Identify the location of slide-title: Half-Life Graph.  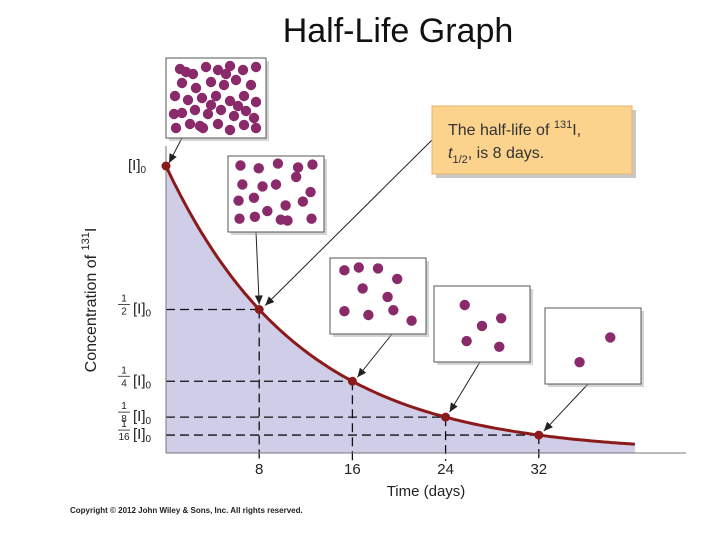
(398, 31).